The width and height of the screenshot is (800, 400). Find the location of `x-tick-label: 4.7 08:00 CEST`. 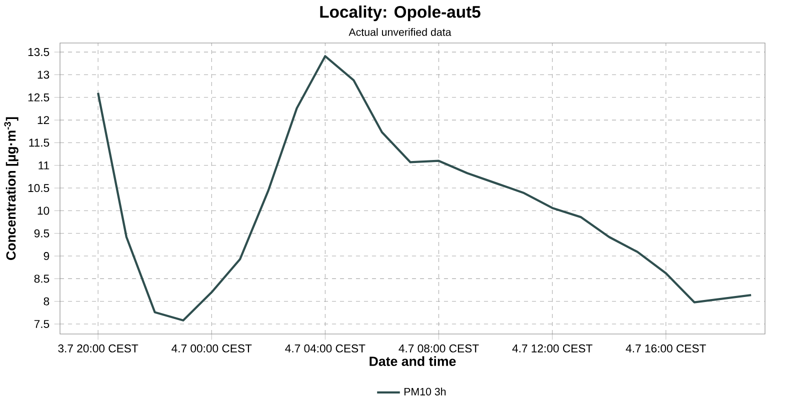

x-tick-label: 4.7 08:00 CEST is located at coordinates (438, 348).